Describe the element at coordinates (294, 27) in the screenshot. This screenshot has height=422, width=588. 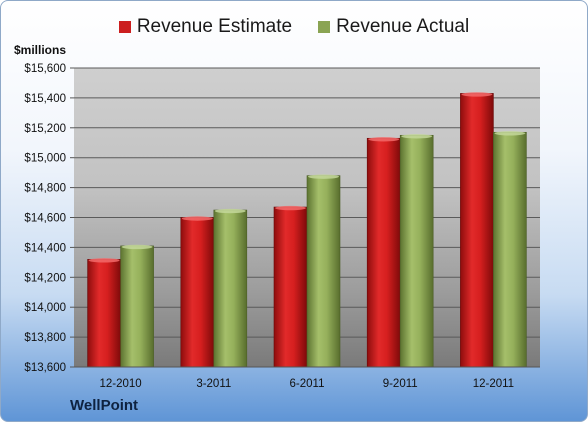
I see `legend: Revenue Estimate Revenue Actual` at that location.